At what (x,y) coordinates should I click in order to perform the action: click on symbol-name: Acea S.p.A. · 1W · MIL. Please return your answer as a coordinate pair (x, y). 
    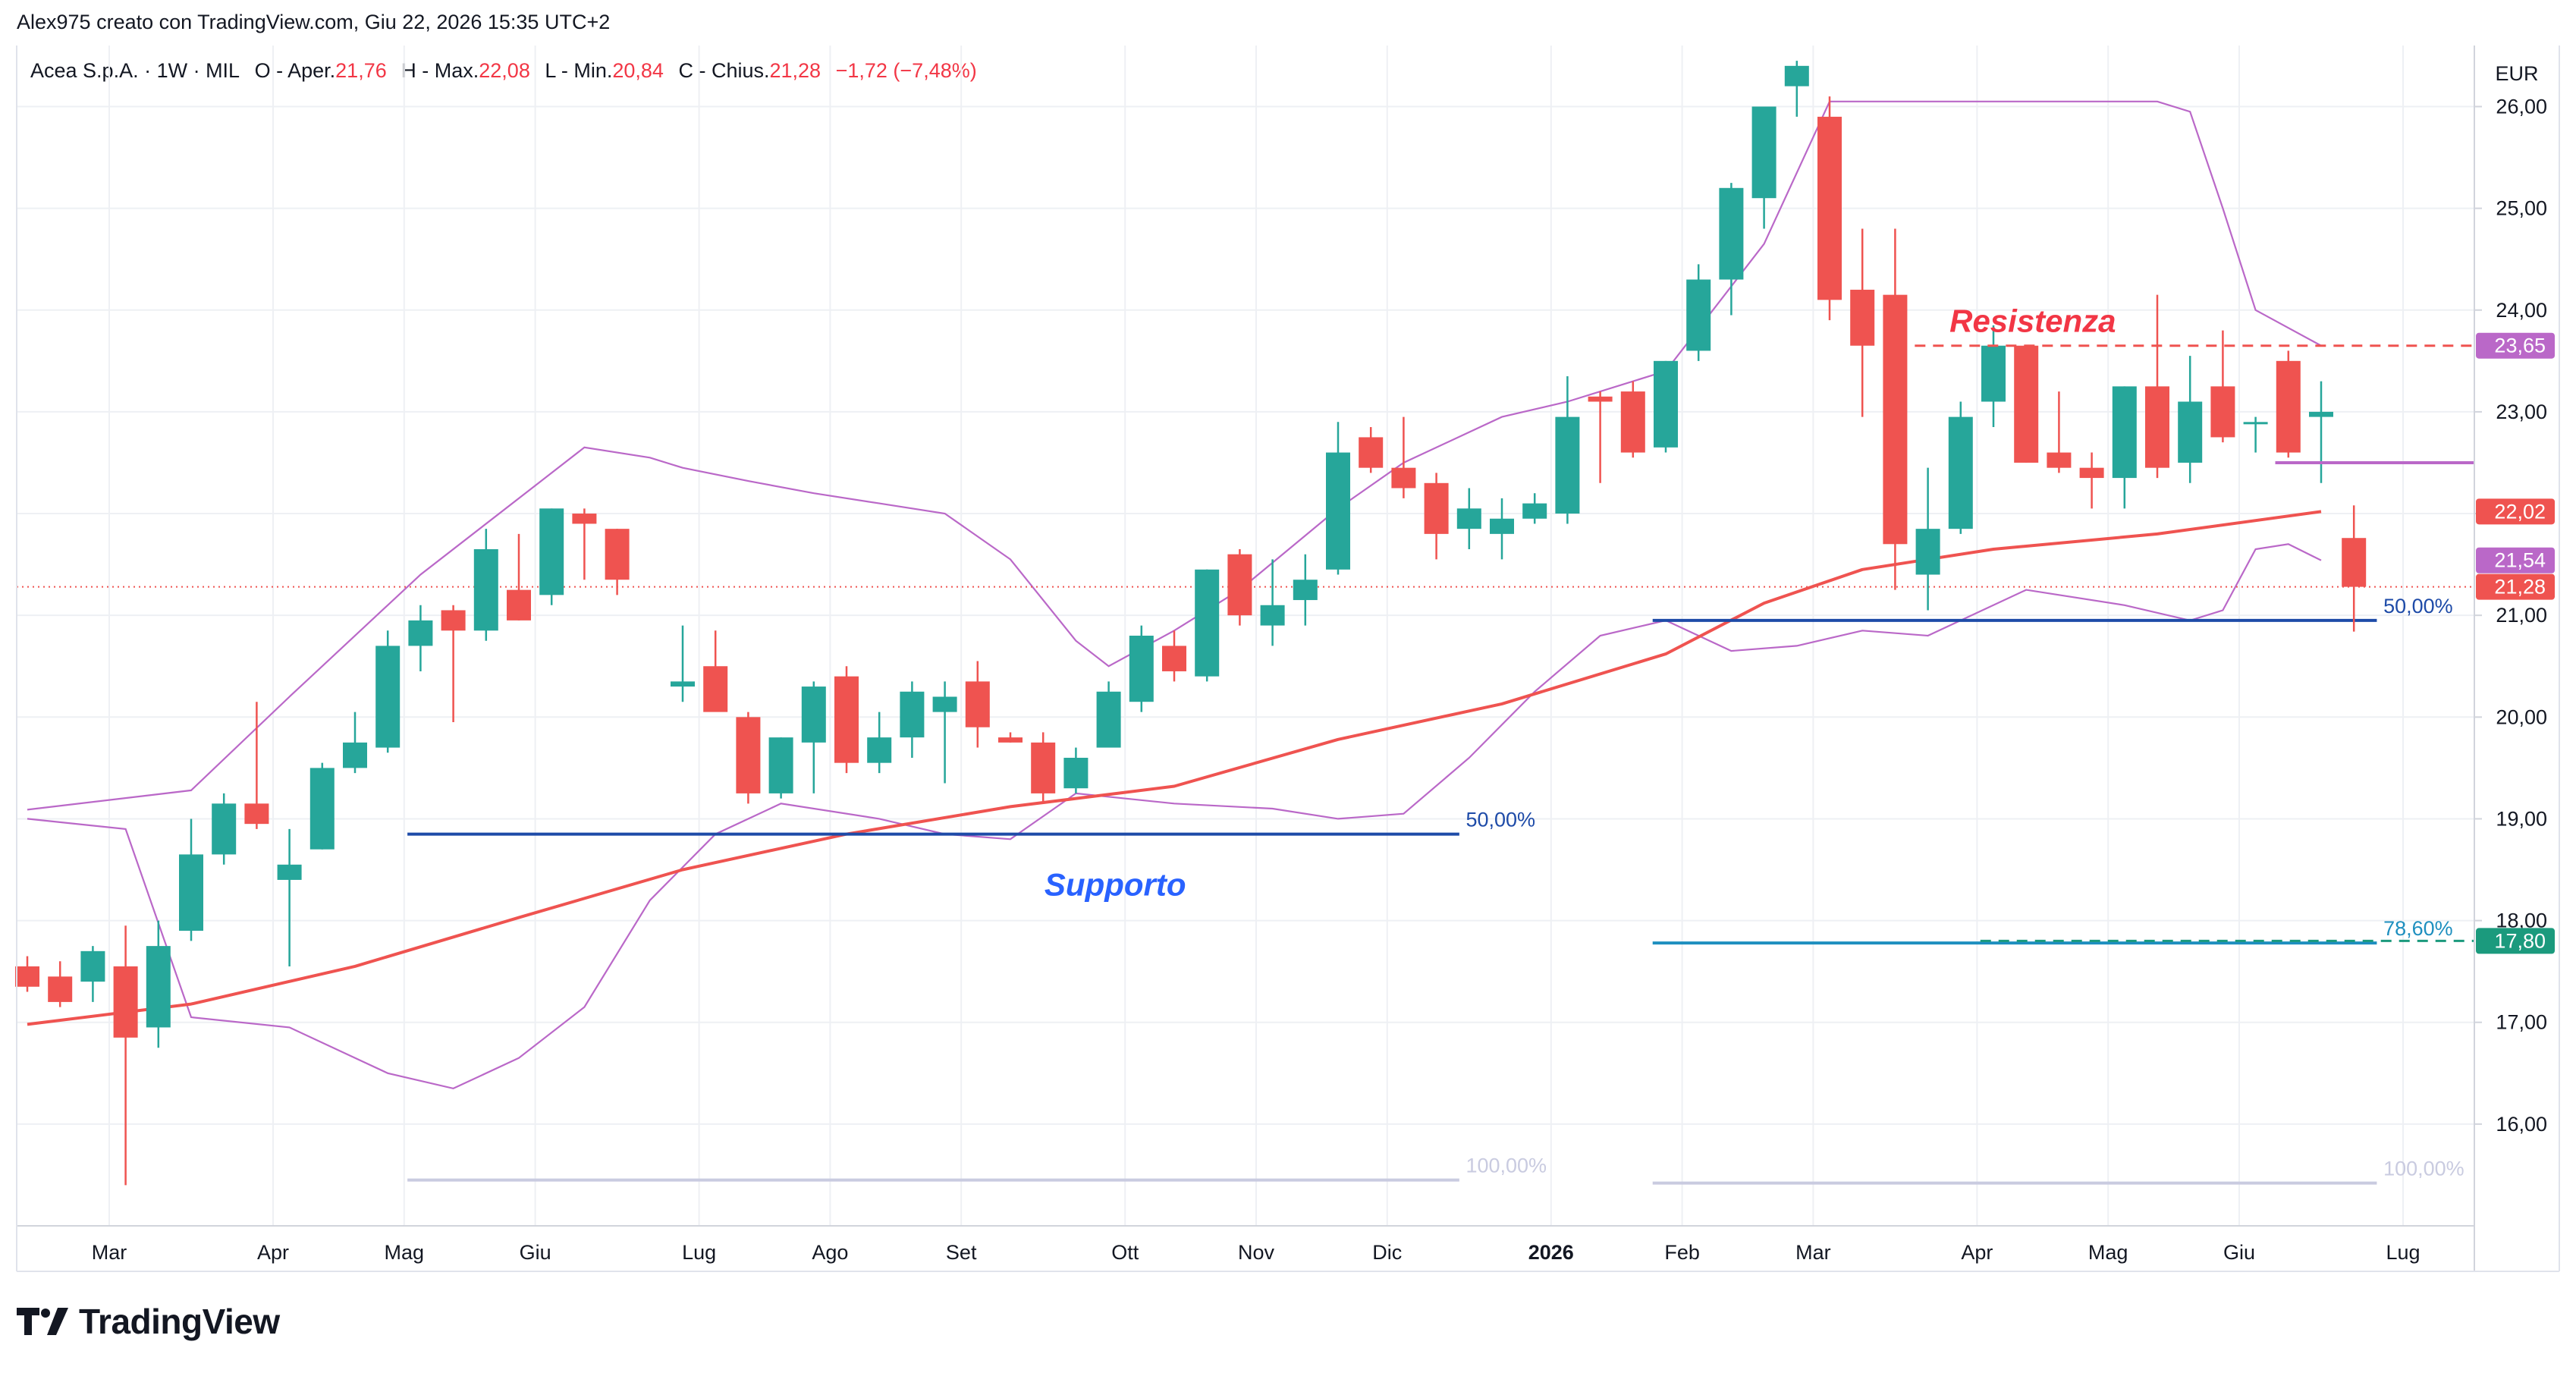
    Looking at the image, I should click on (135, 70).